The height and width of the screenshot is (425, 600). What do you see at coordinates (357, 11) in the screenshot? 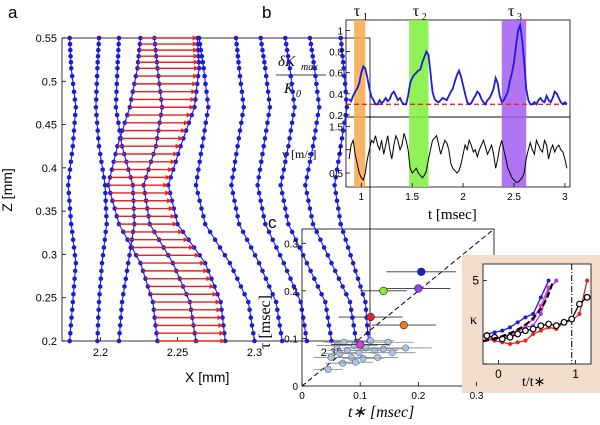
I see `panel-b-band-label: τ` at bounding box center [357, 11].